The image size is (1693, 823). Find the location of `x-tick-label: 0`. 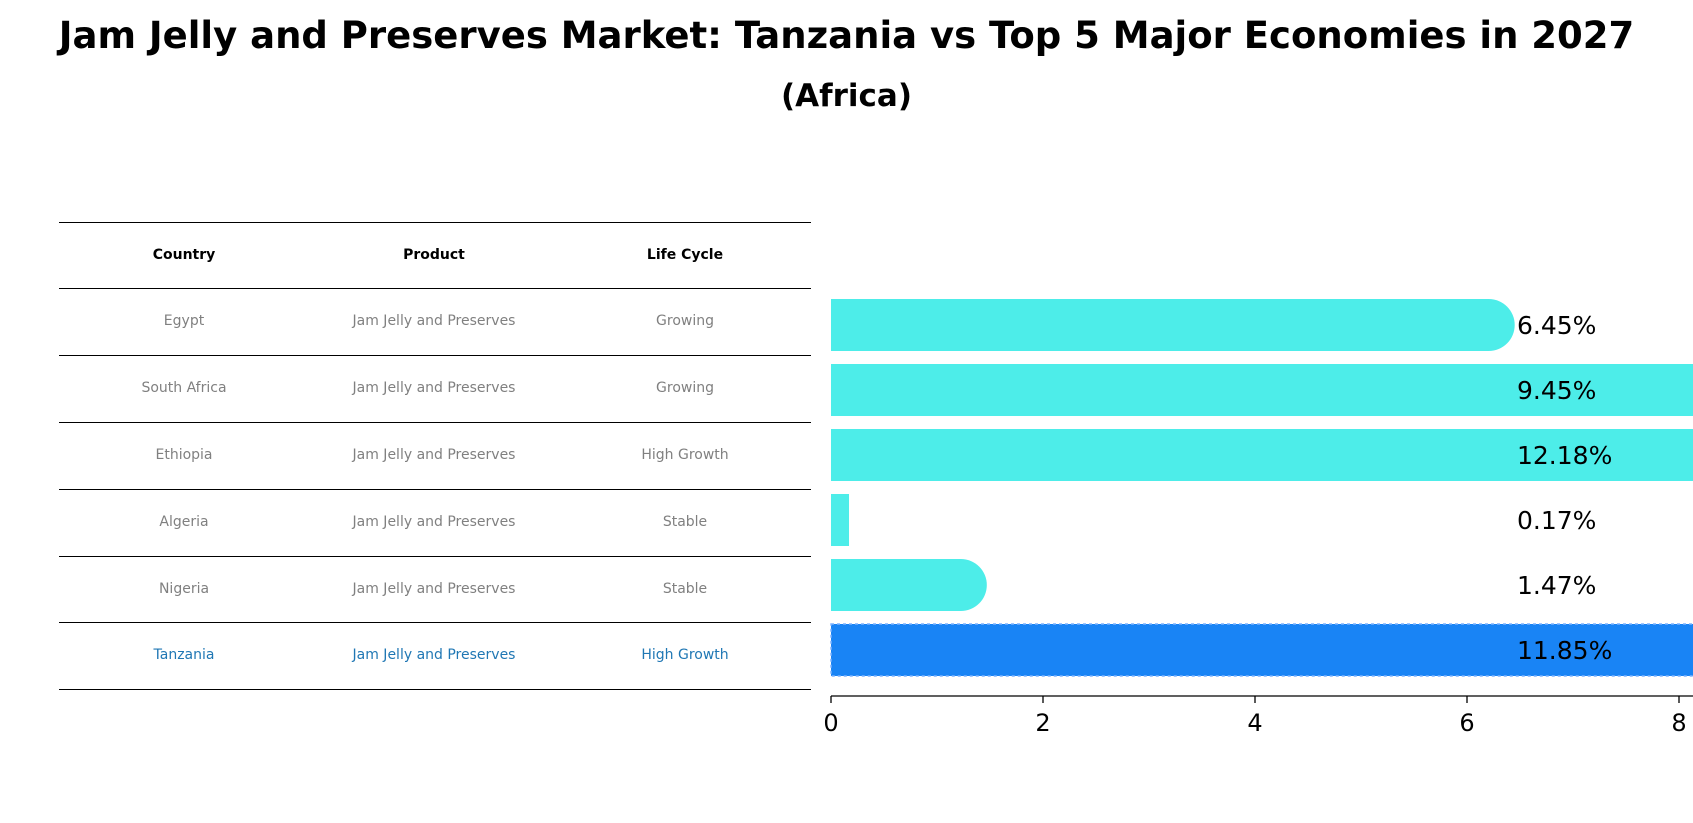

x-tick-label: 0 is located at coordinates (830, 723).